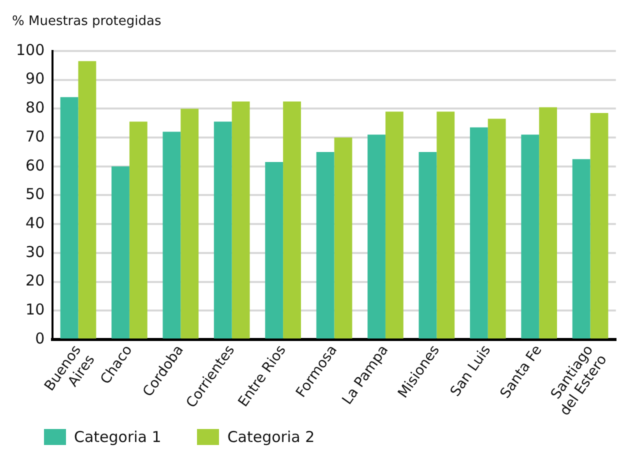 Image resolution: width=621 pixels, height=450 pixels. I want to click on y-tick-label: 100, so click(30, 49).